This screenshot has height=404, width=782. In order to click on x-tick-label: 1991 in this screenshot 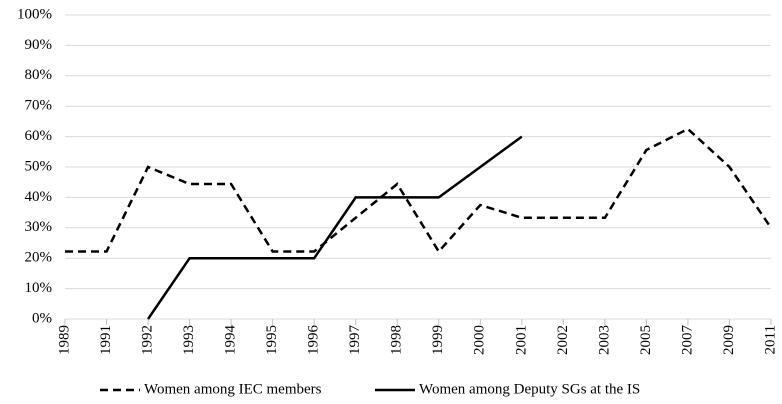, I will do `click(106, 340)`.